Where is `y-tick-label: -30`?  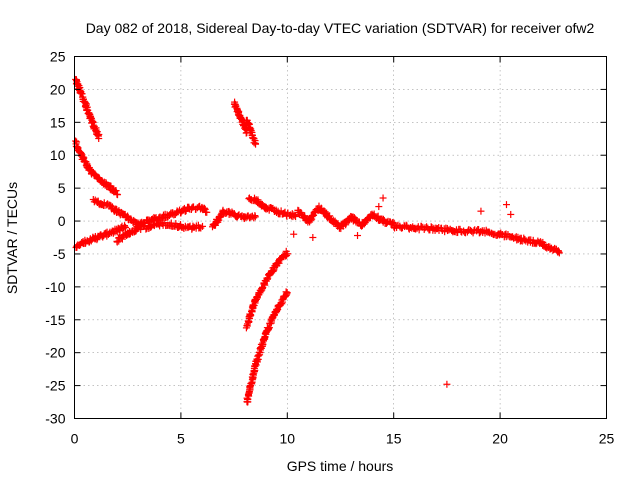
y-tick-label: -30 is located at coordinates (55, 419).